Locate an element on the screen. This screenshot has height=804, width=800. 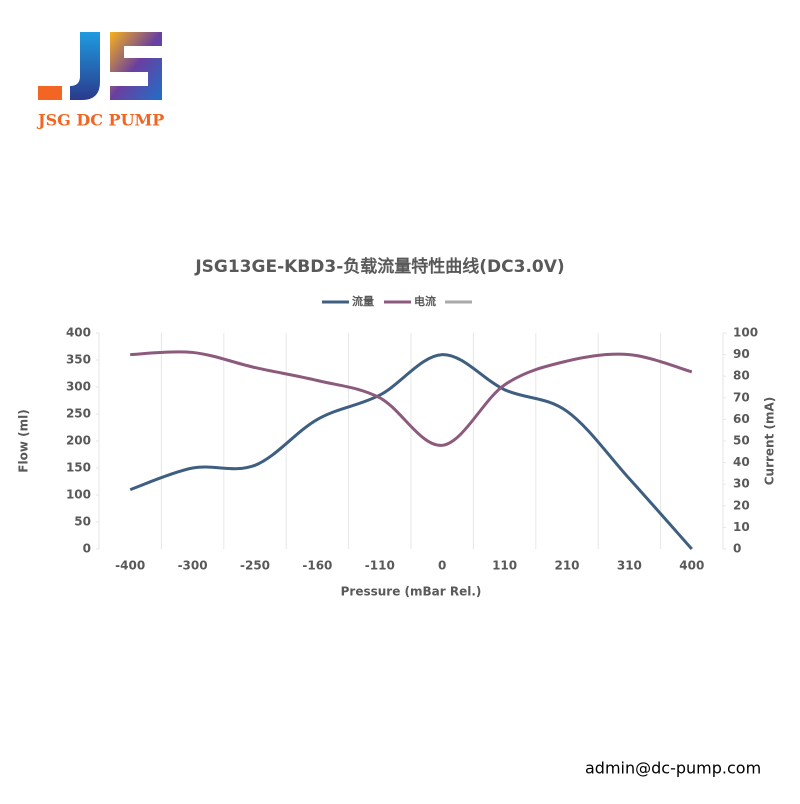
x-tick-label: -160 is located at coordinates (317, 566).